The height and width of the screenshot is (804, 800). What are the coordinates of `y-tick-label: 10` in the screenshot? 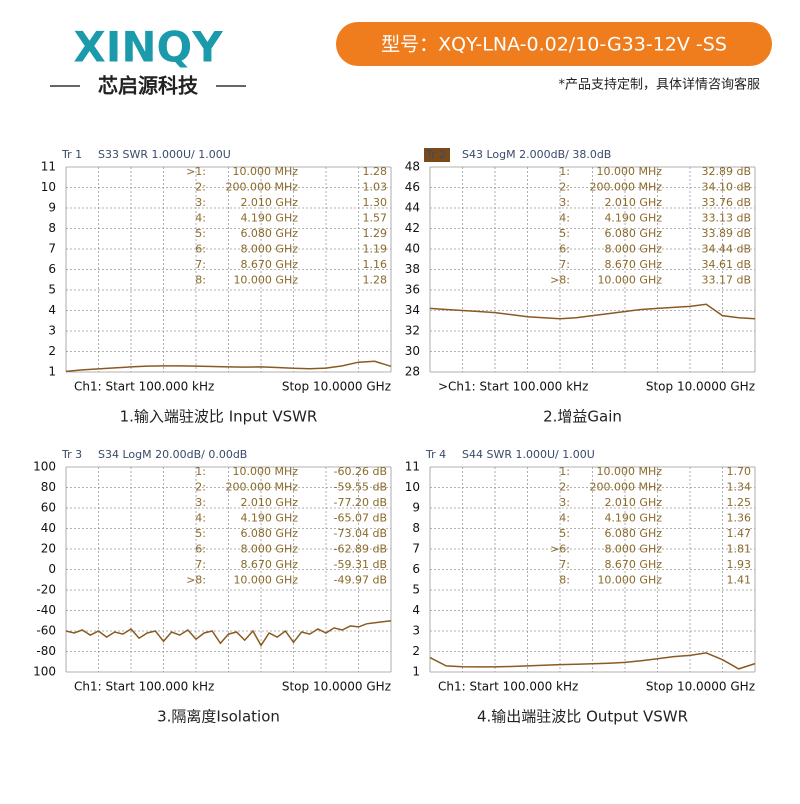 It's located at (48, 187).